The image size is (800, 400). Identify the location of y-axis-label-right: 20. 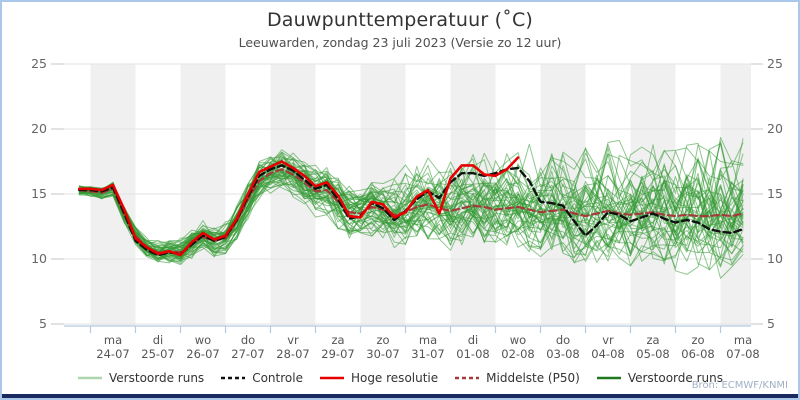
(775, 128).